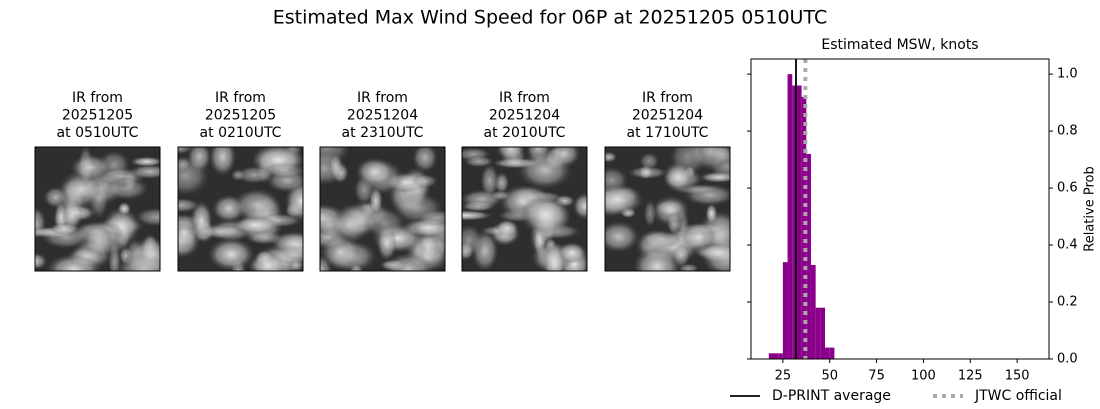 This screenshot has width=1100, height=409. I want to click on y-tick-label: 0.0, so click(1067, 359).